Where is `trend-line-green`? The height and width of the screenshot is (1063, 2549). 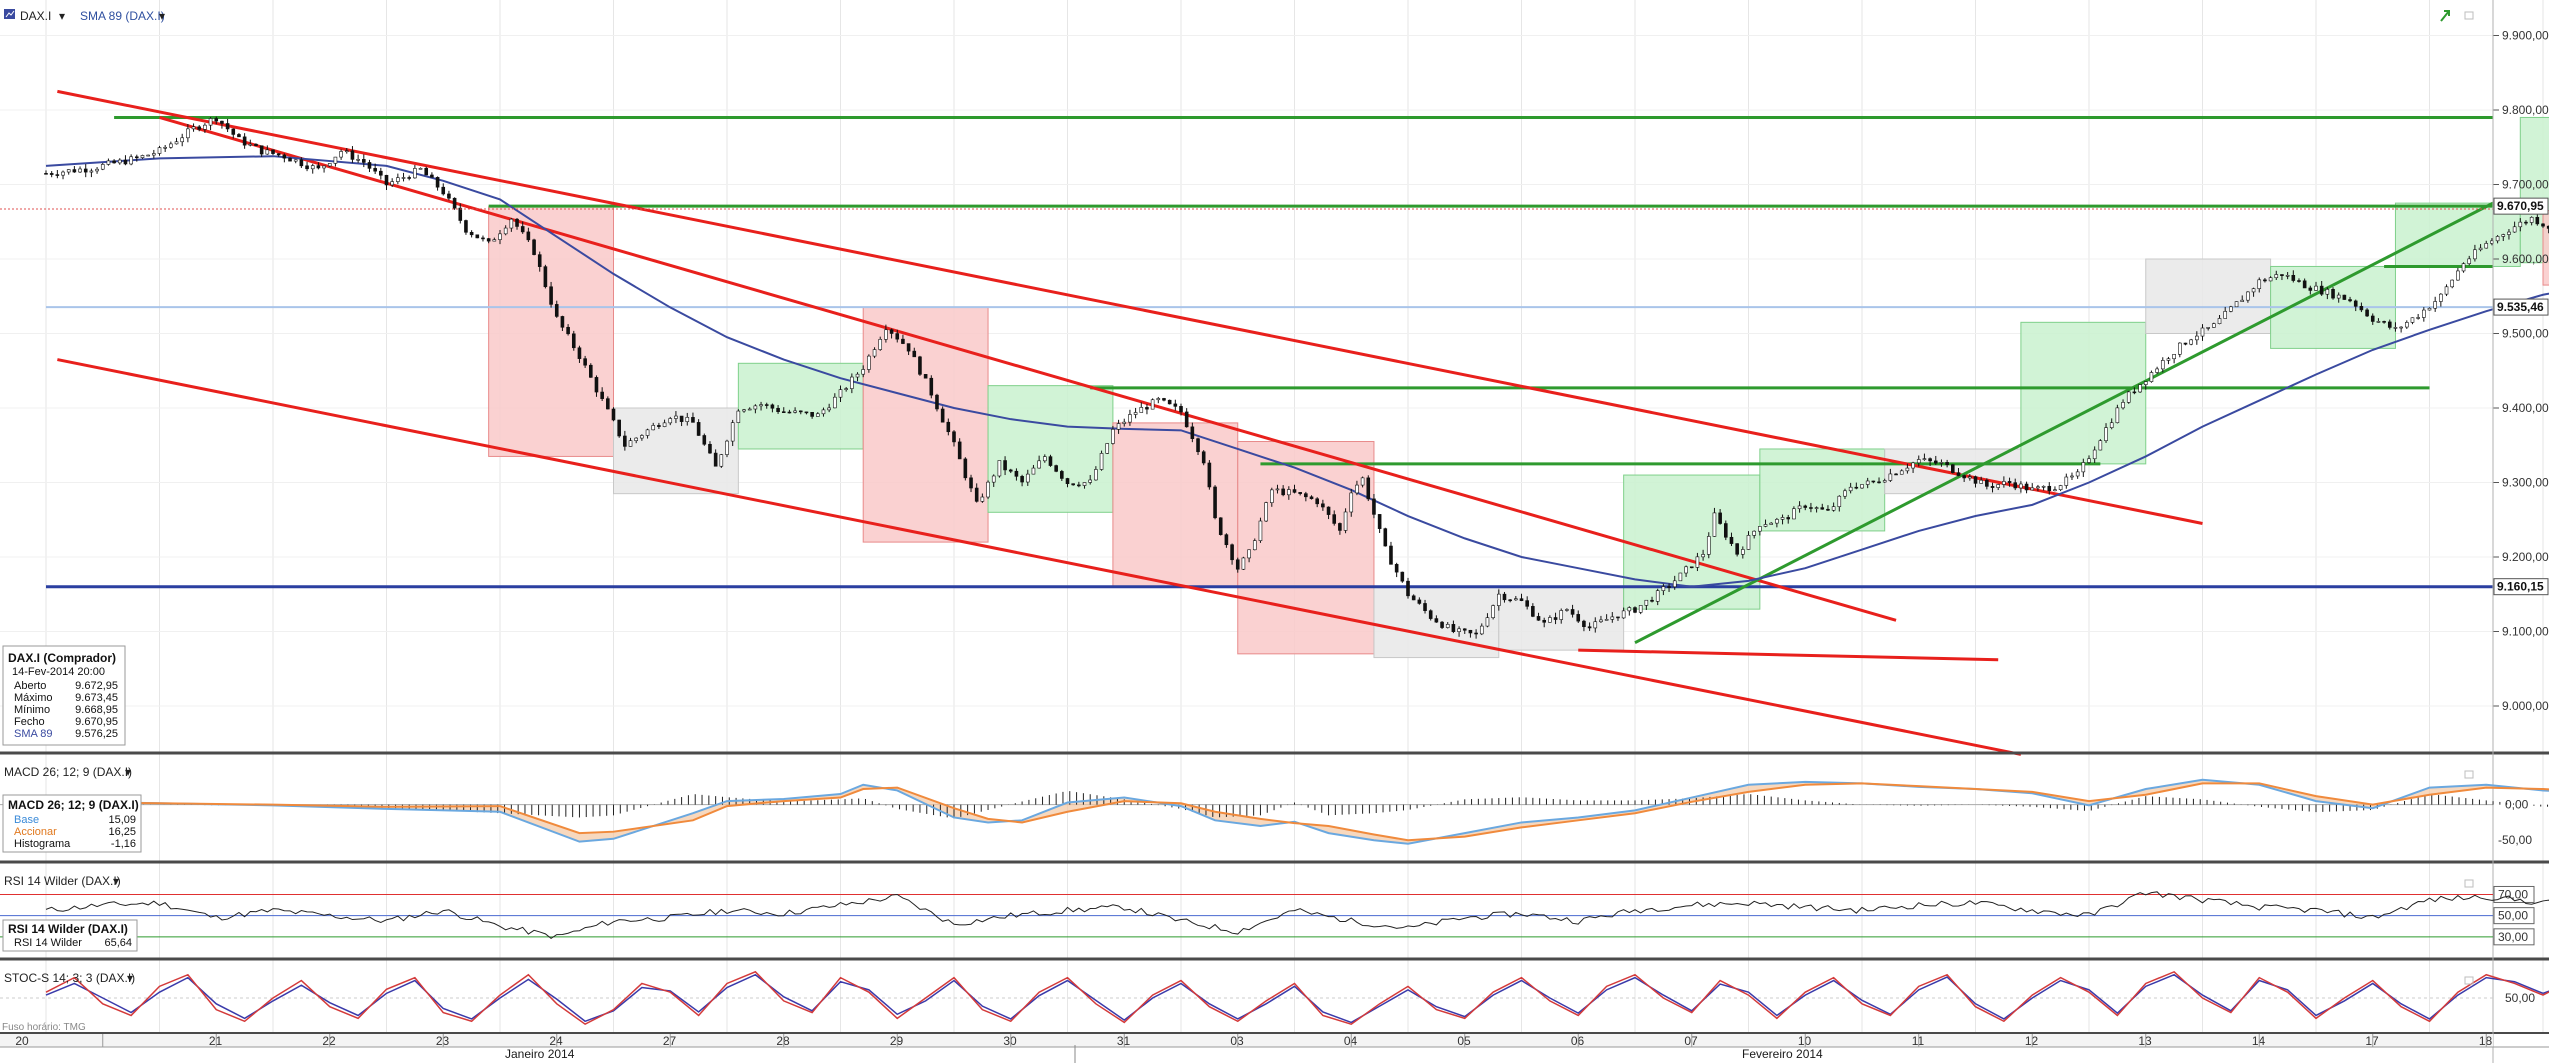
trend-line-green is located at coordinates (2064, 423).